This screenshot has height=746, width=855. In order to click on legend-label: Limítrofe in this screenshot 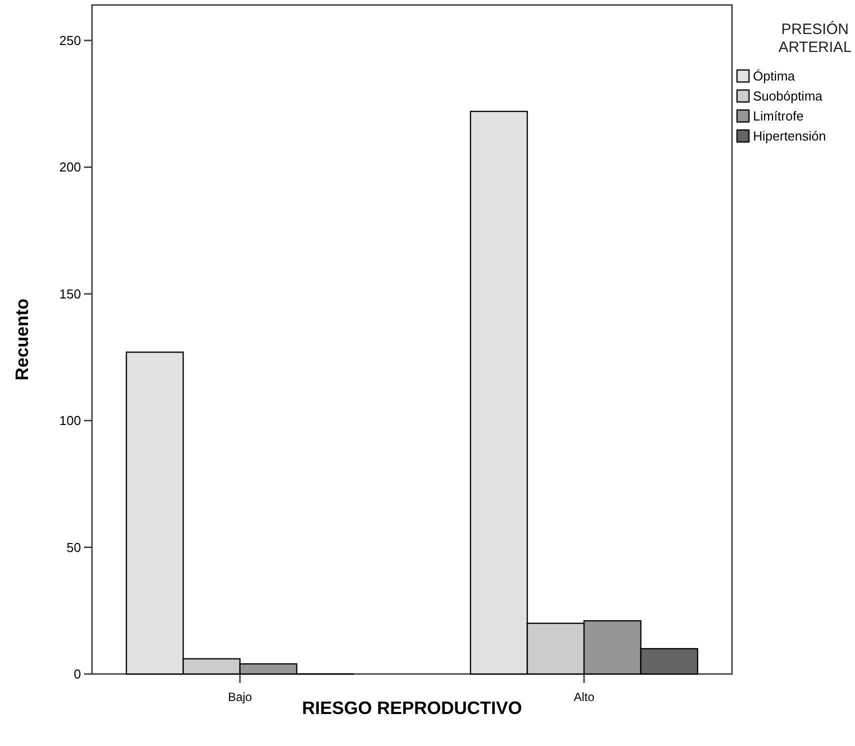, I will do `click(778, 116)`.